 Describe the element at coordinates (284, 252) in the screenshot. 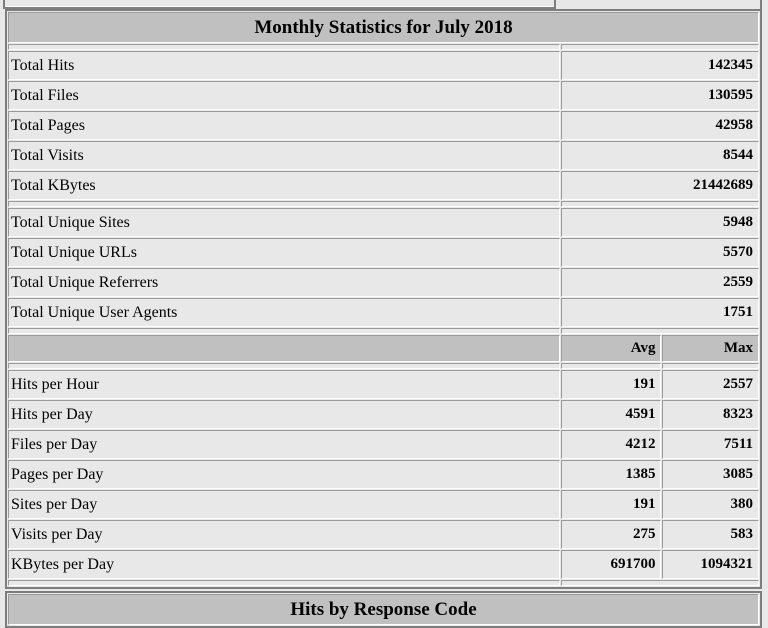

I see `stat-label: Total Unique URLs` at that location.